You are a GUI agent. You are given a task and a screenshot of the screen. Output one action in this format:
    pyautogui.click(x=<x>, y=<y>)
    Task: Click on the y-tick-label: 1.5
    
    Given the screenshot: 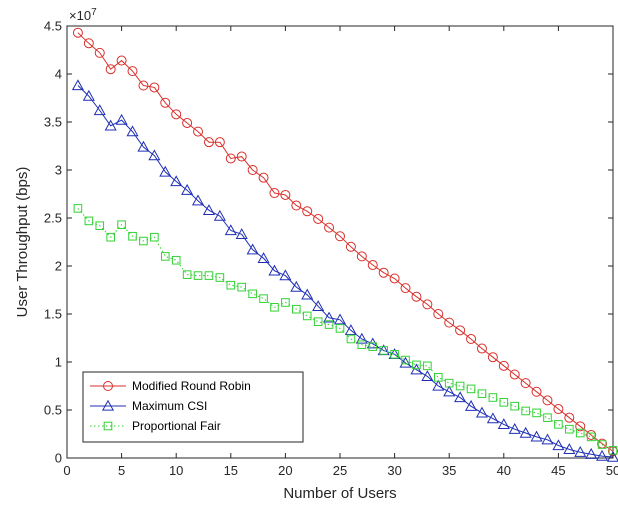 What is the action you would take?
    pyautogui.click(x=53, y=314)
    